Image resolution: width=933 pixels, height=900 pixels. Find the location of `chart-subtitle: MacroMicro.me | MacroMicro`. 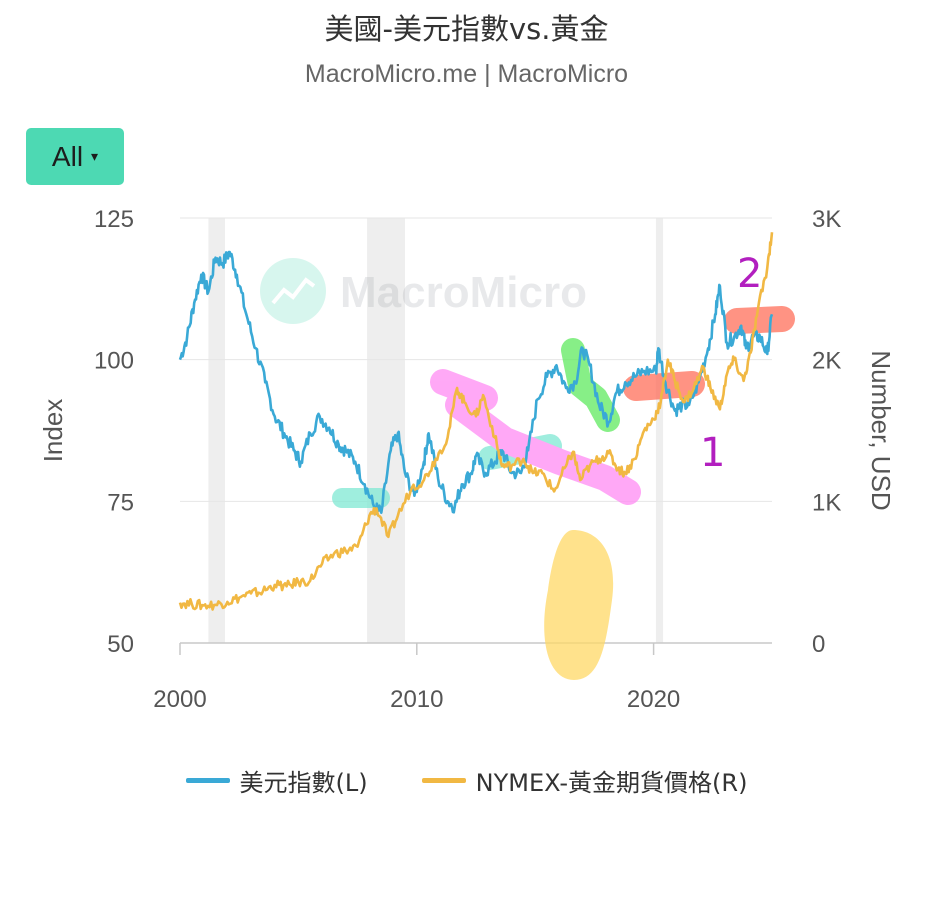

chart-subtitle: MacroMicro.me | MacroMicro is located at coordinates (466, 74).